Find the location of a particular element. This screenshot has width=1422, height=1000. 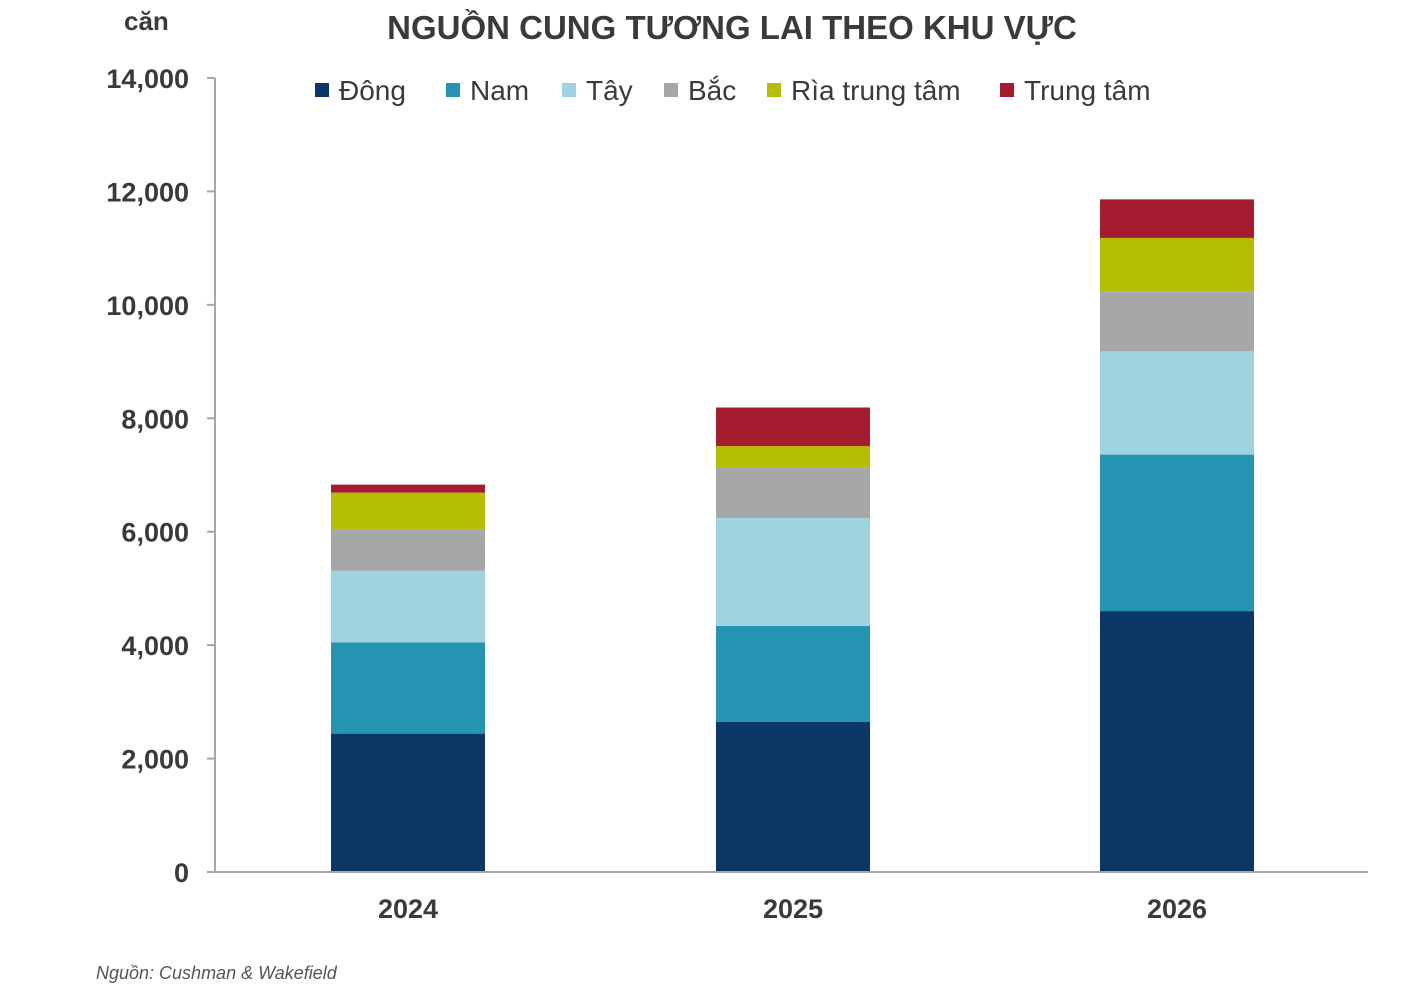

legend-label: Trung tâm is located at coordinates (1087, 90).